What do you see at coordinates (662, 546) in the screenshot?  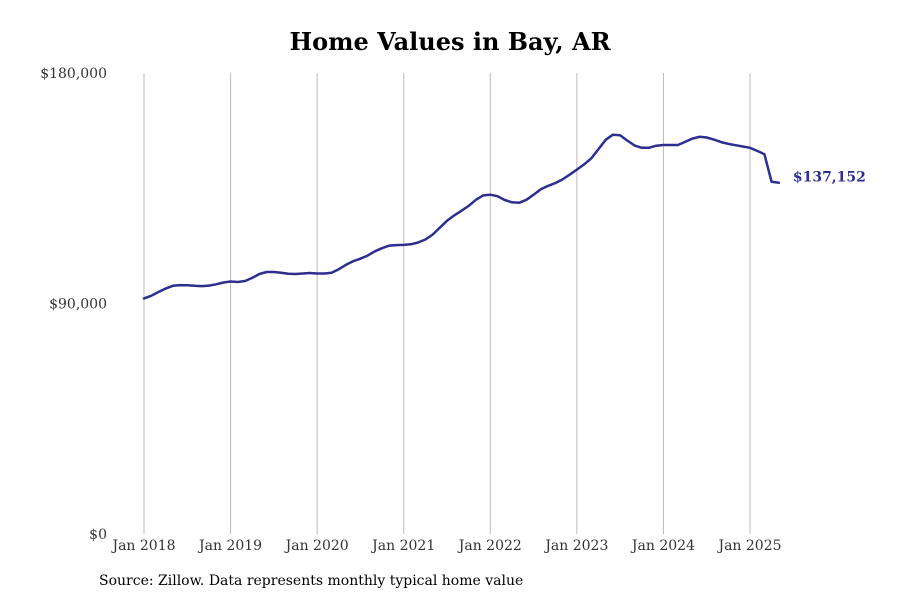 I see `x-tick-label: Jan 2024` at bounding box center [662, 546].